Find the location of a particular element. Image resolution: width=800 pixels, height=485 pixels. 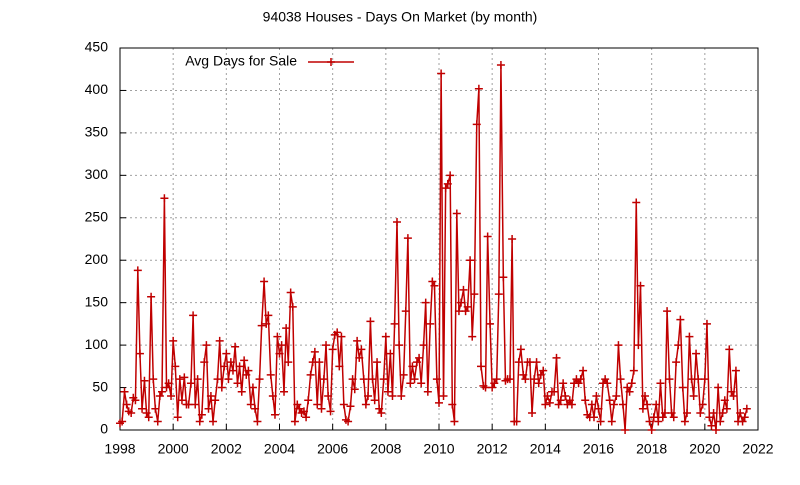

x-tick-label: 2014 is located at coordinates (545, 449).